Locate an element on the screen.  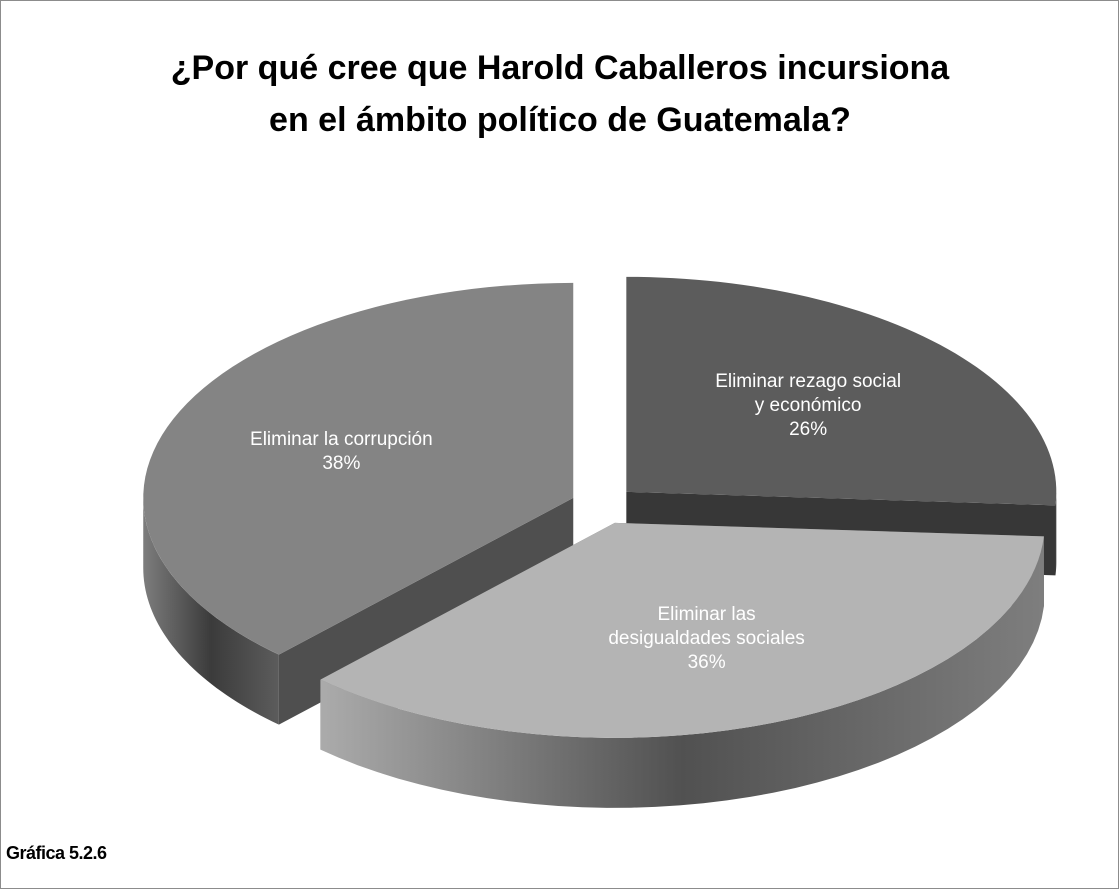
data-label: Eliminar las desigualdades sociales 36% is located at coordinates (707, 639).